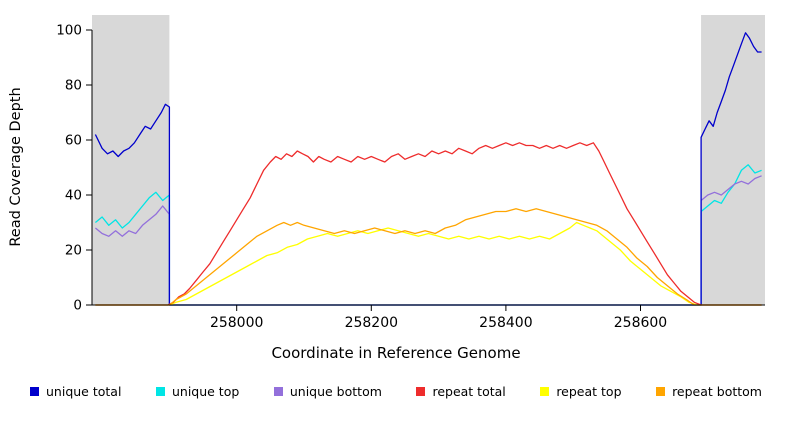 This screenshot has width=792, height=432. What do you see at coordinates (505, 323) in the screenshot?
I see `x-tick-label: 258400` at bounding box center [505, 323].